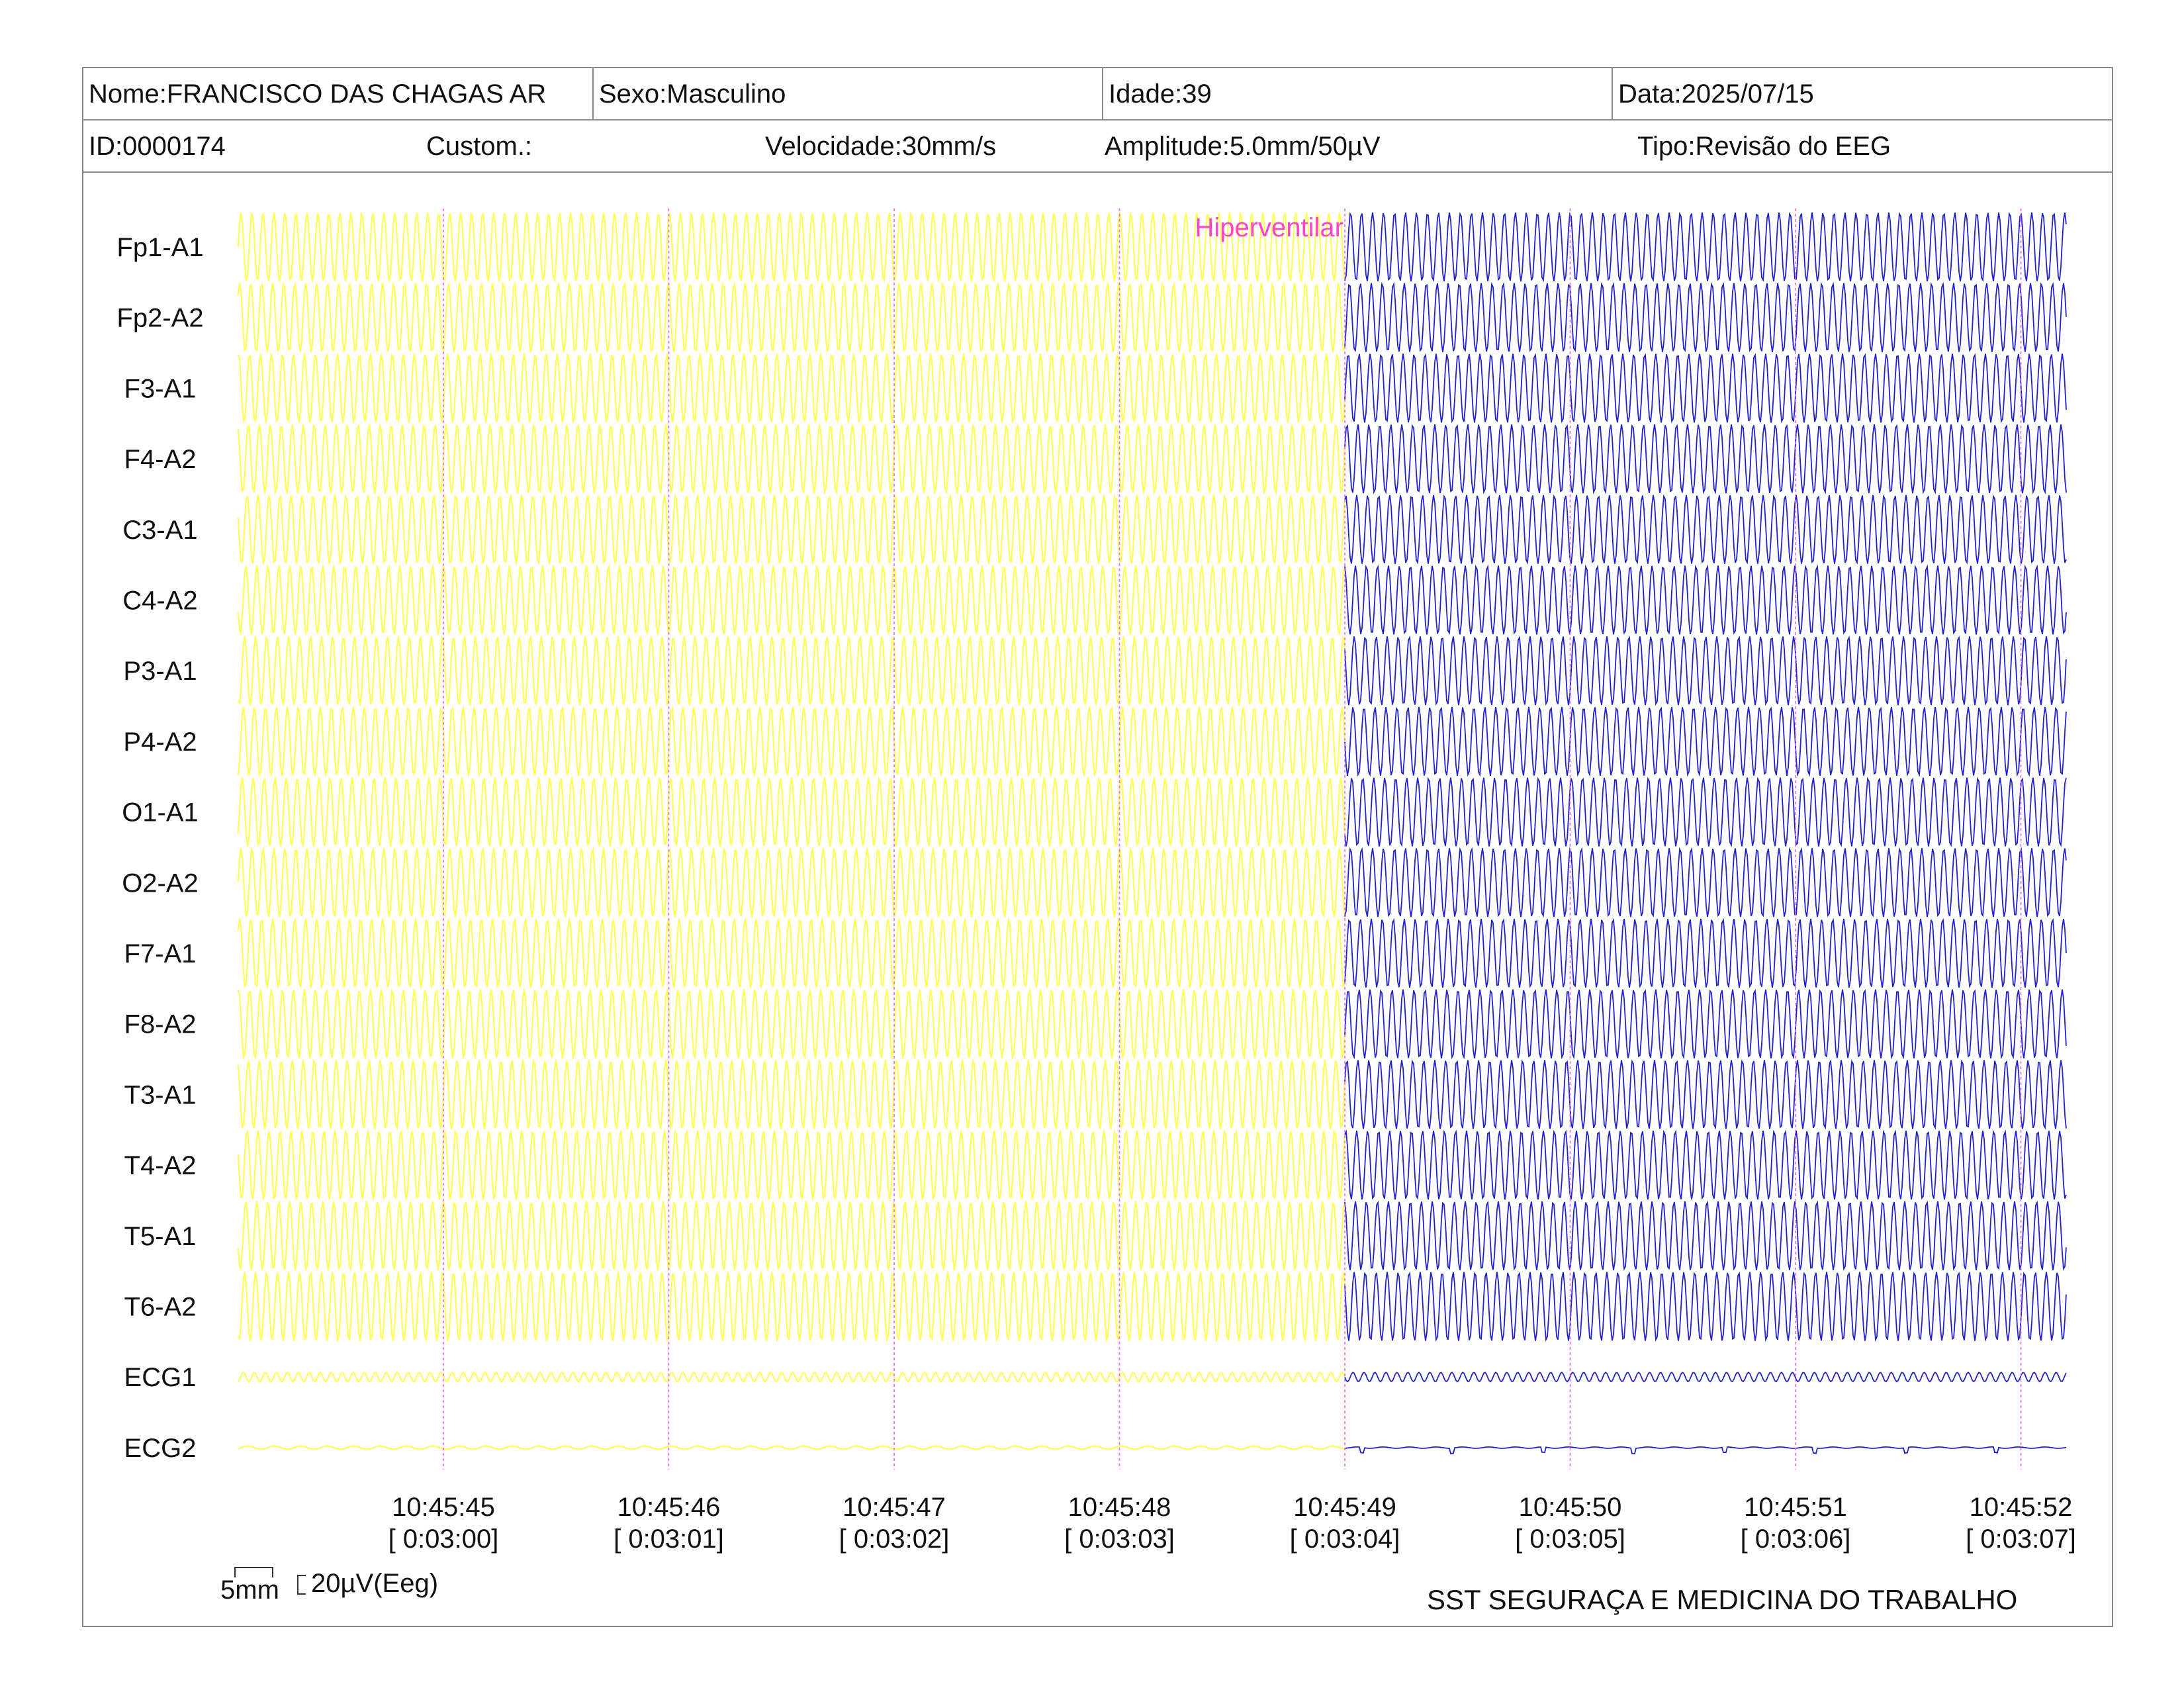  I want to click on trace-f8-a2-seg2, so click(1706, 1024).